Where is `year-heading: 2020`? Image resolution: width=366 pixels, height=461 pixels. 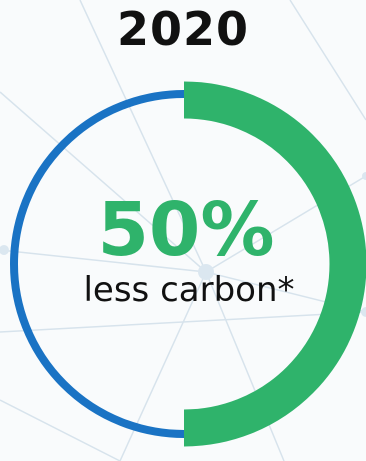
year-heading: 2020 is located at coordinates (183, 29).